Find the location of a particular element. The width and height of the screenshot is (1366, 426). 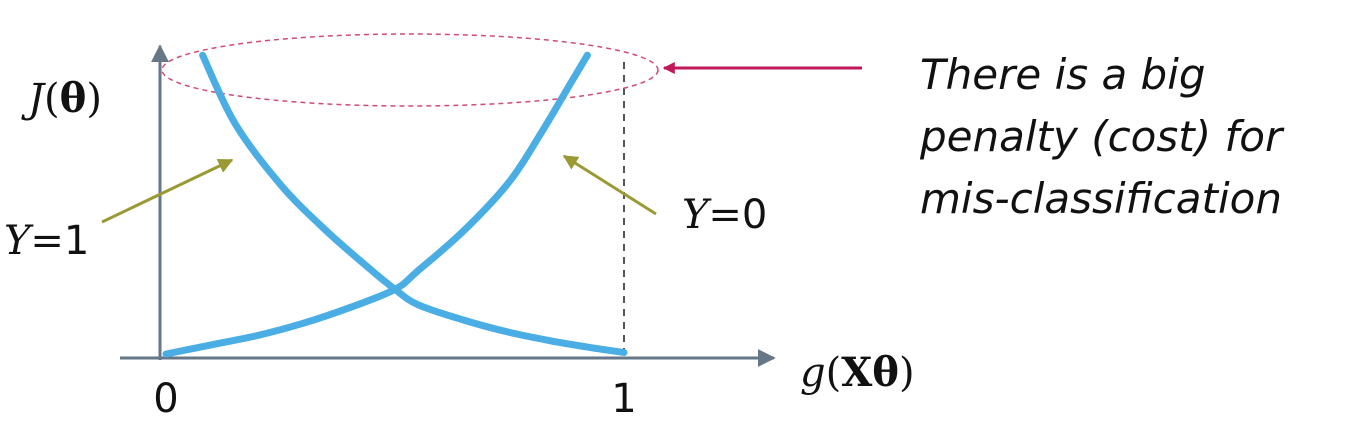

x-tick-label-1: 1 is located at coordinates (623, 399).